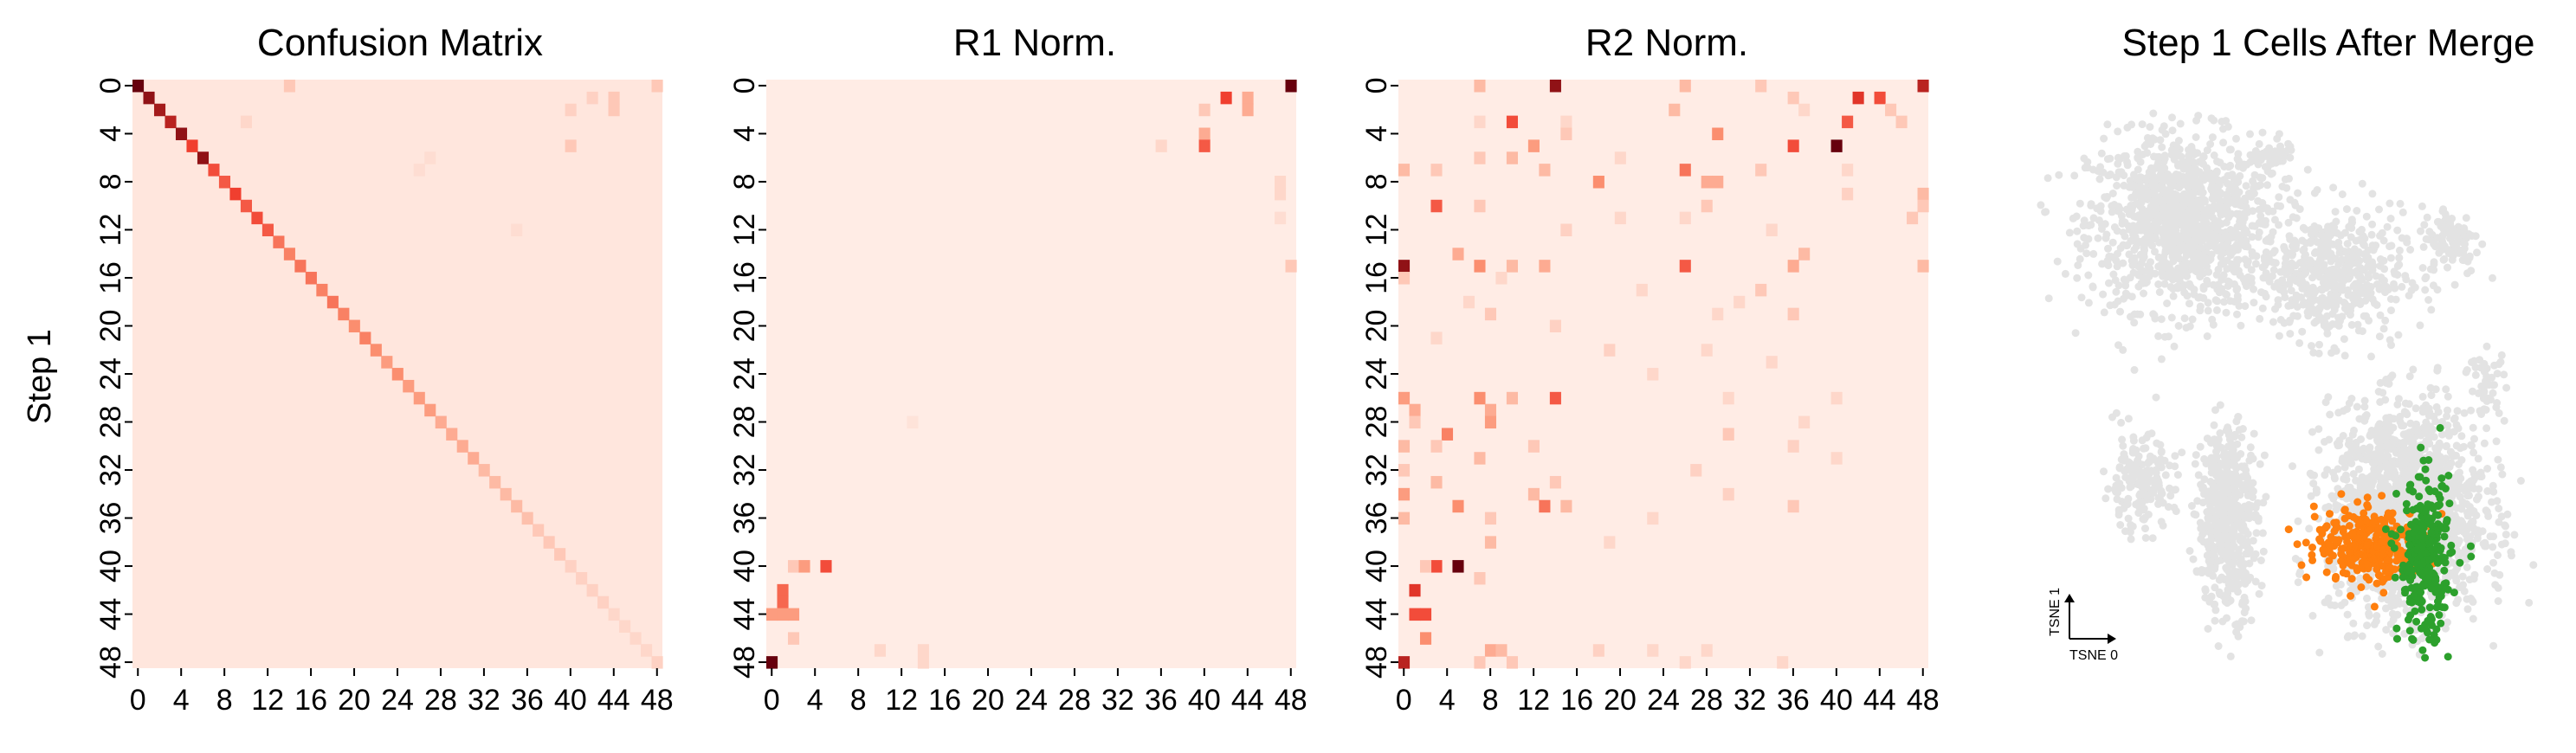  What do you see at coordinates (2328, 43) in the screenshot?
I see `chart-title: Step 1 Cells After Merge` at bounding box center [2328, 43].